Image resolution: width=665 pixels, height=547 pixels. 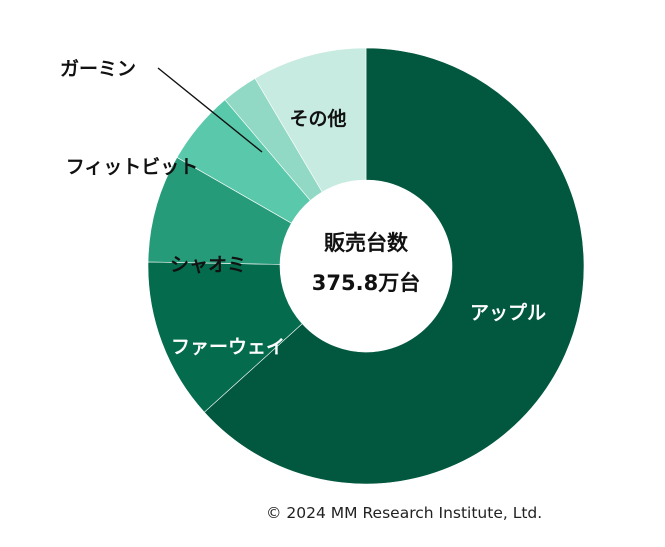 What do you see at coordinates (404, 513) in the screenshot?
I see `copyright-text: © 2024 MM Research Institute, Ltd.` at bounding box center [404, 513].